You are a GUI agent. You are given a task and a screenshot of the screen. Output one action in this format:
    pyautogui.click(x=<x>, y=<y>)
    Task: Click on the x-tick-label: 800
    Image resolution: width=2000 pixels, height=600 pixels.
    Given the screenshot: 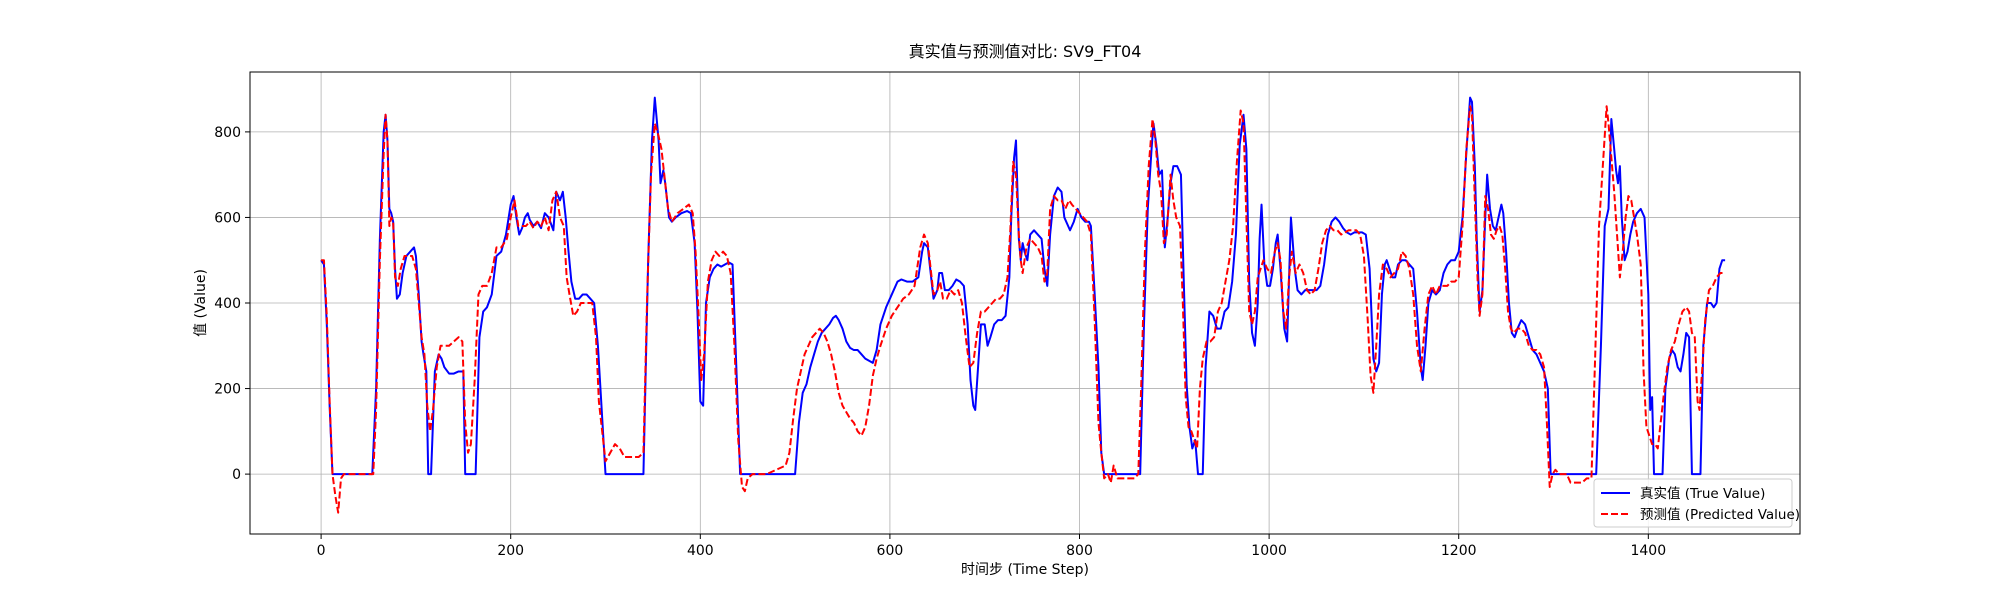 What is the action you would take?
    pyautogui.click(x=1079, y=551)
    